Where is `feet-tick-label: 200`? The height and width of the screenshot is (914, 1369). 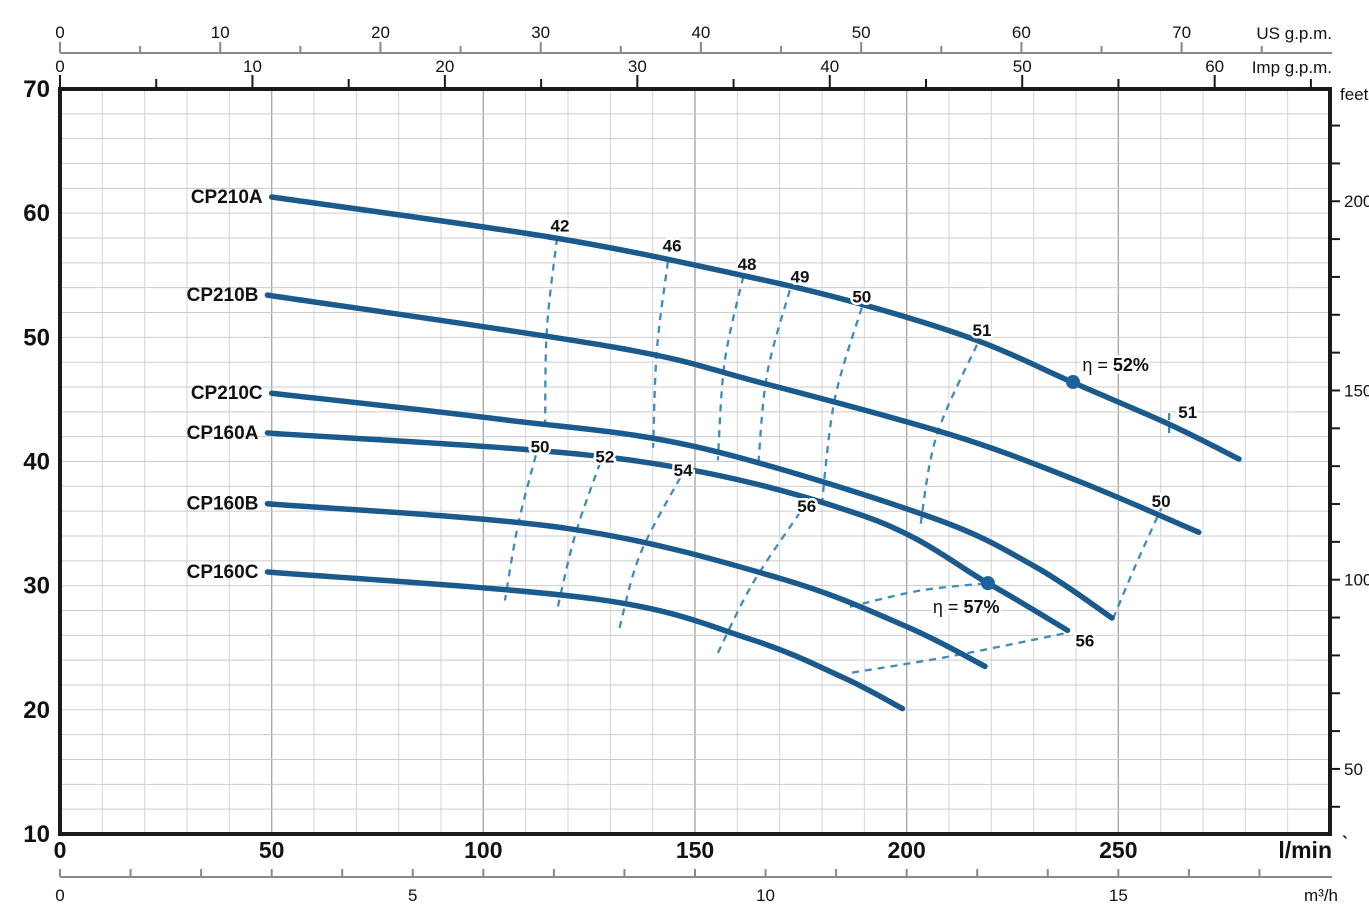 feet-tick-label: 200 is located at coordinates (1356, 201).